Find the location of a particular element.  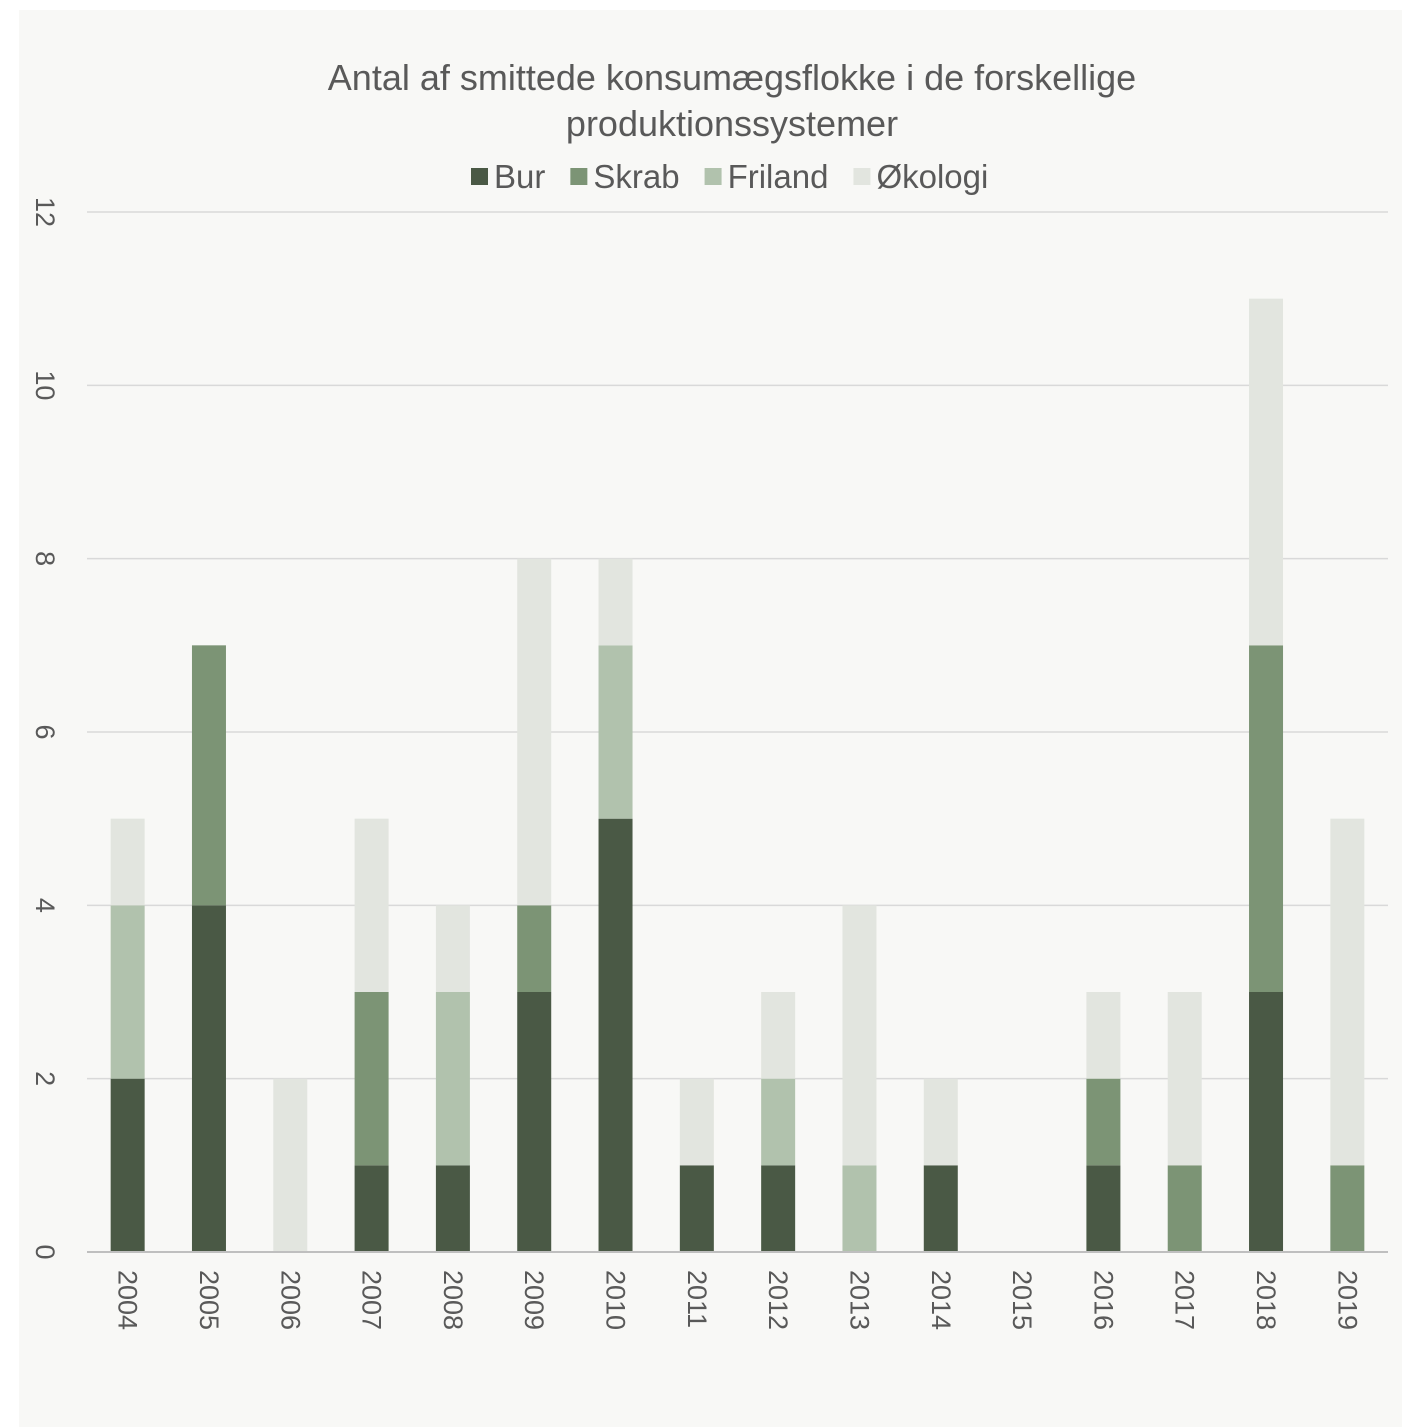

bar-2018-Bur is located at coordinates (1266, 1122).